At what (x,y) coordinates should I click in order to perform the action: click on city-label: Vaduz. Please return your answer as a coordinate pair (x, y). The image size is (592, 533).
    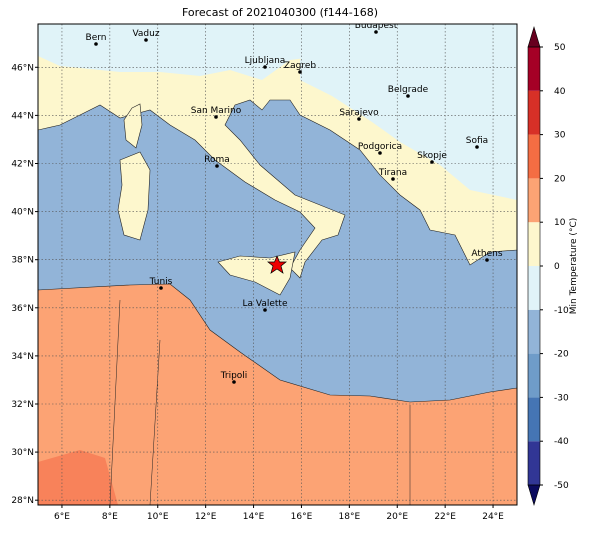
    Looking at the image, I should click on (145, 34).